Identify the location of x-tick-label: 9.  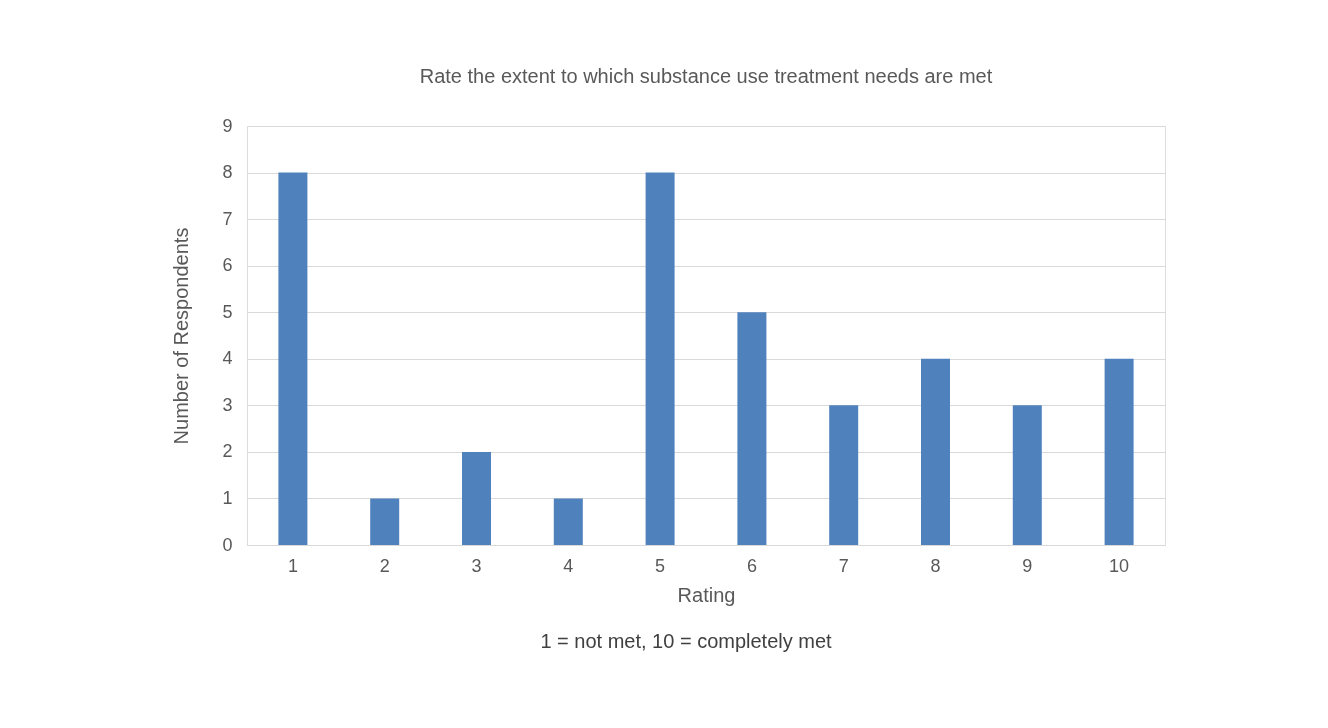
(1027, 565).